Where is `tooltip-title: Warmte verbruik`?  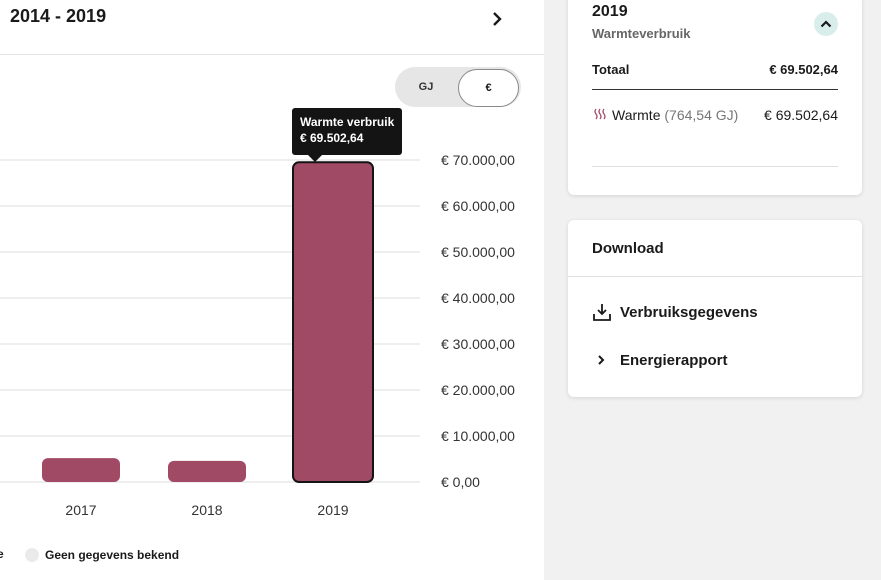
tooltip-title: Warmte verbruik is located at coordinates (347, 122).